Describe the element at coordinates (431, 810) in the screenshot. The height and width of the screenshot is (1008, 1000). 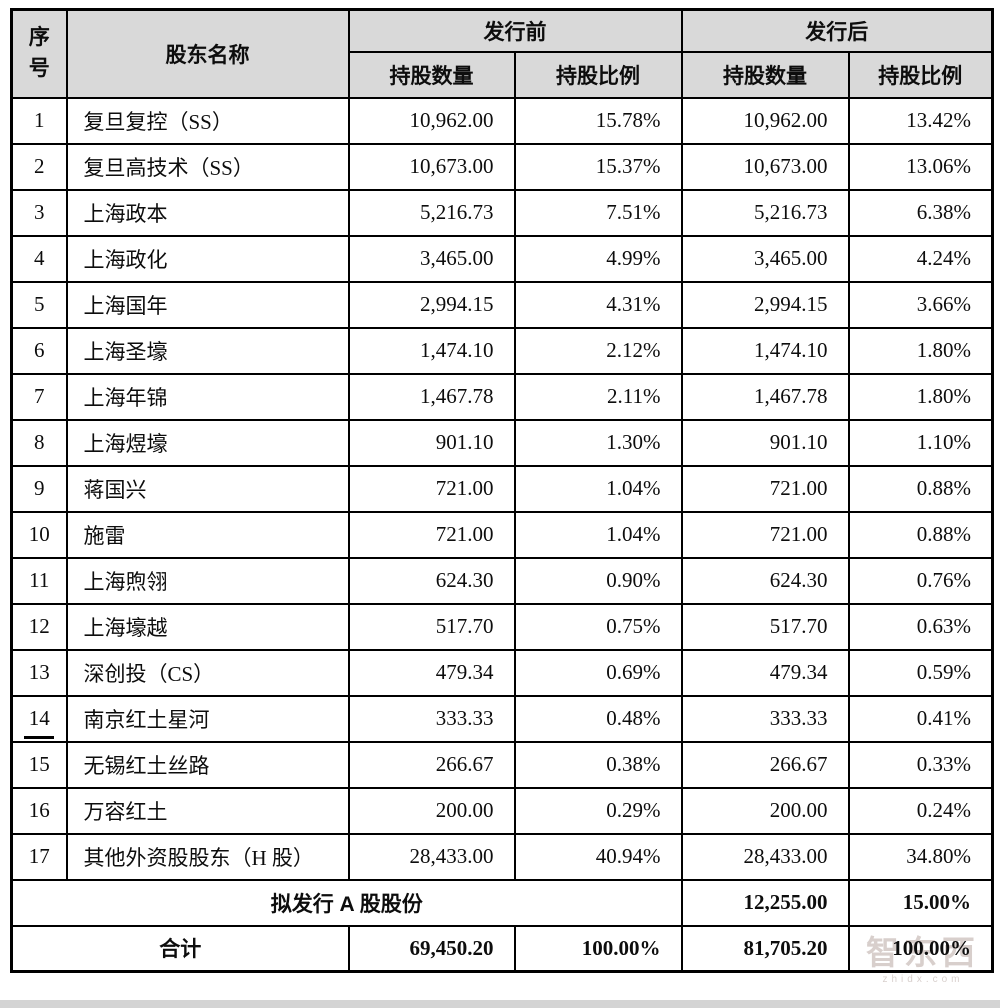
I see `pre-qty: 200.00` at that location.